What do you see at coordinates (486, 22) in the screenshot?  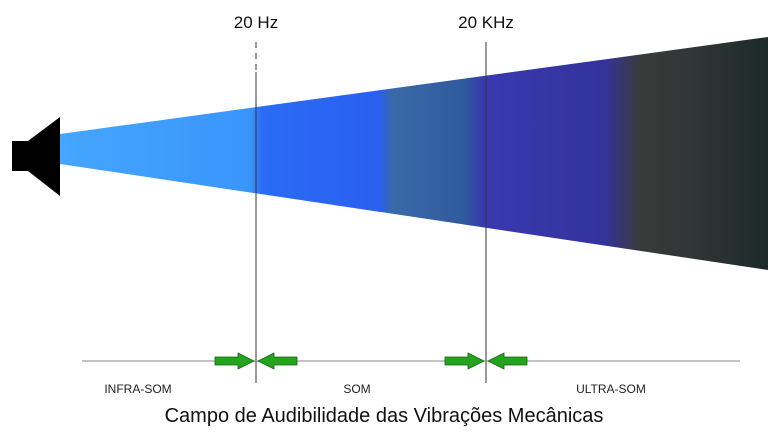 I see `marker-20khz-label: 20 KHz` at bounding box center [486, 22].